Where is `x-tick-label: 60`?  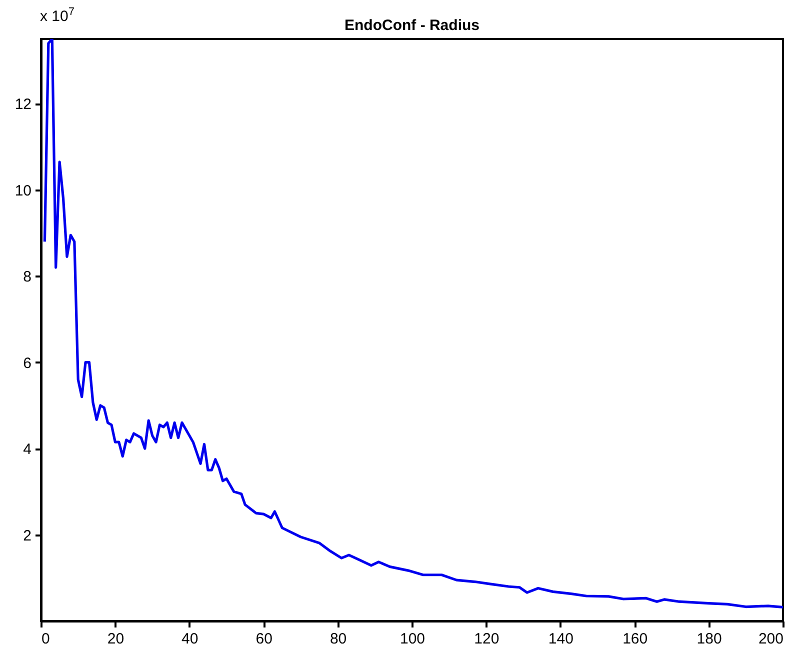 x-tick-label: 60 is located at coordinates (264, 639).